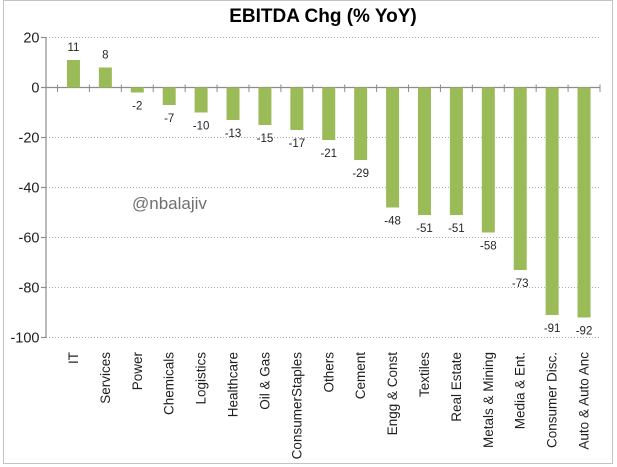 Image resolution: width=617 pixels, height=467 pixels. I want to click on bar-value-label: -7, so click(169, 119).